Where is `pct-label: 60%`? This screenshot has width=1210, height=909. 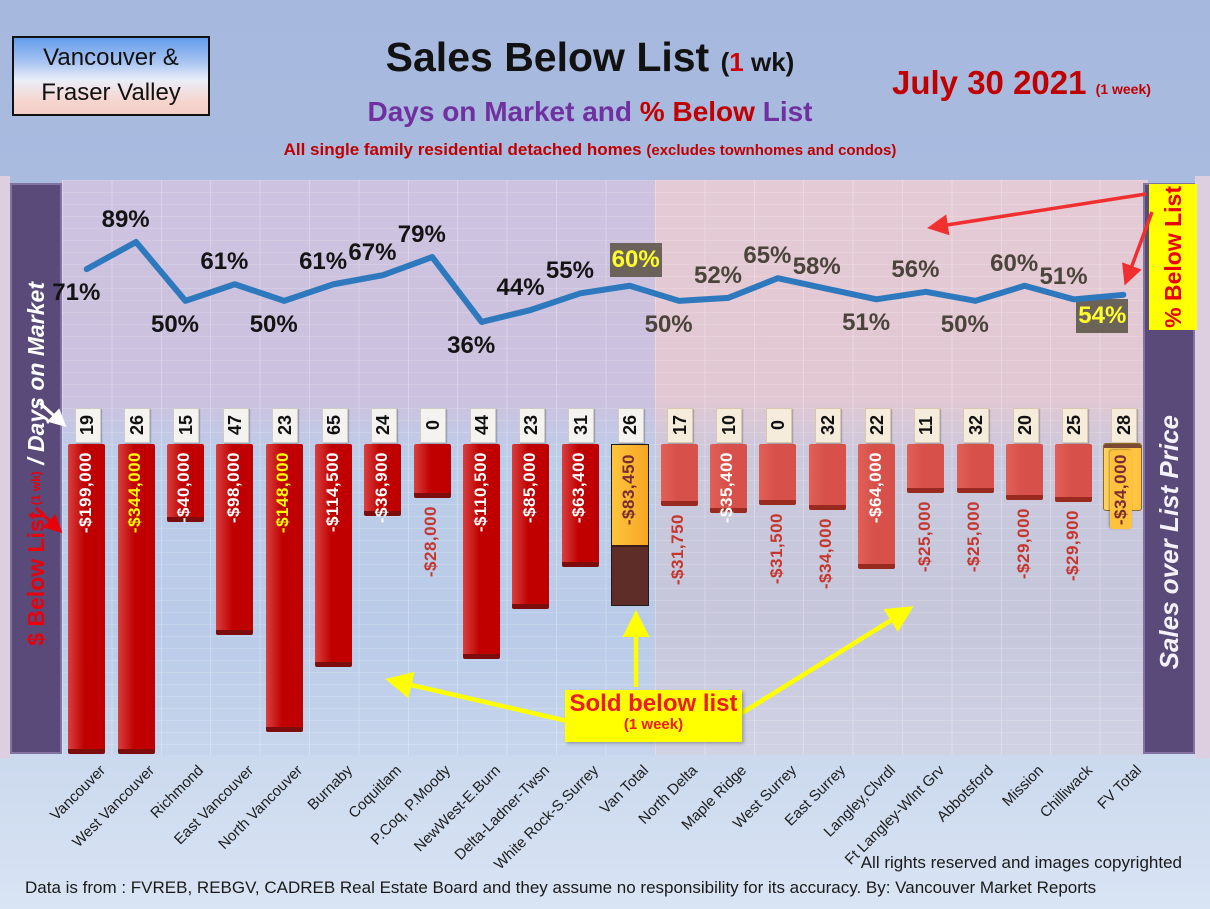
pct-label: 60% is located at coordinates (1014, 263).